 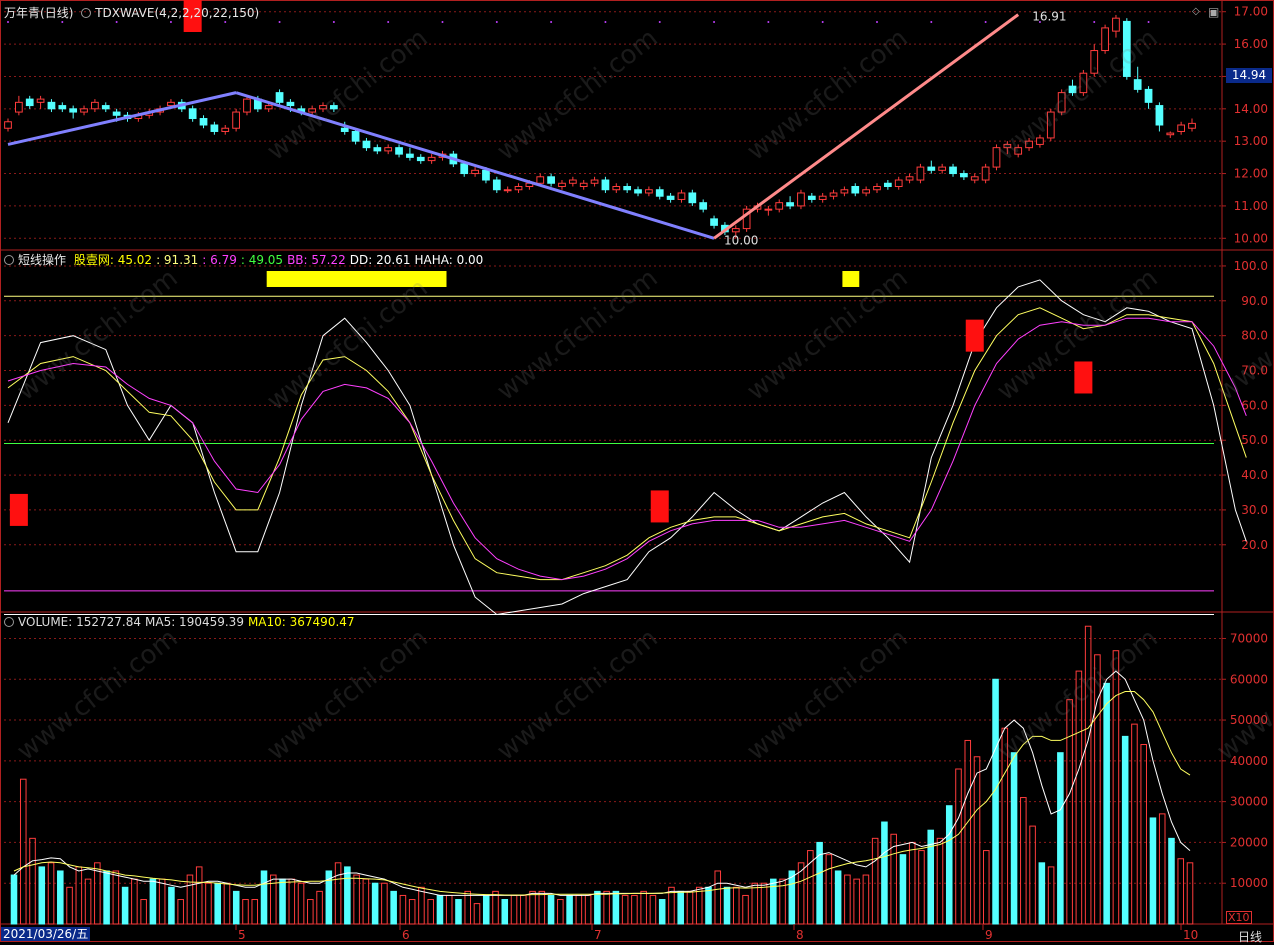 What do you see at coordinates (1214, 12) in the screenshot?
I see `window-icon: ▣` at bounding box center [1214, 12].